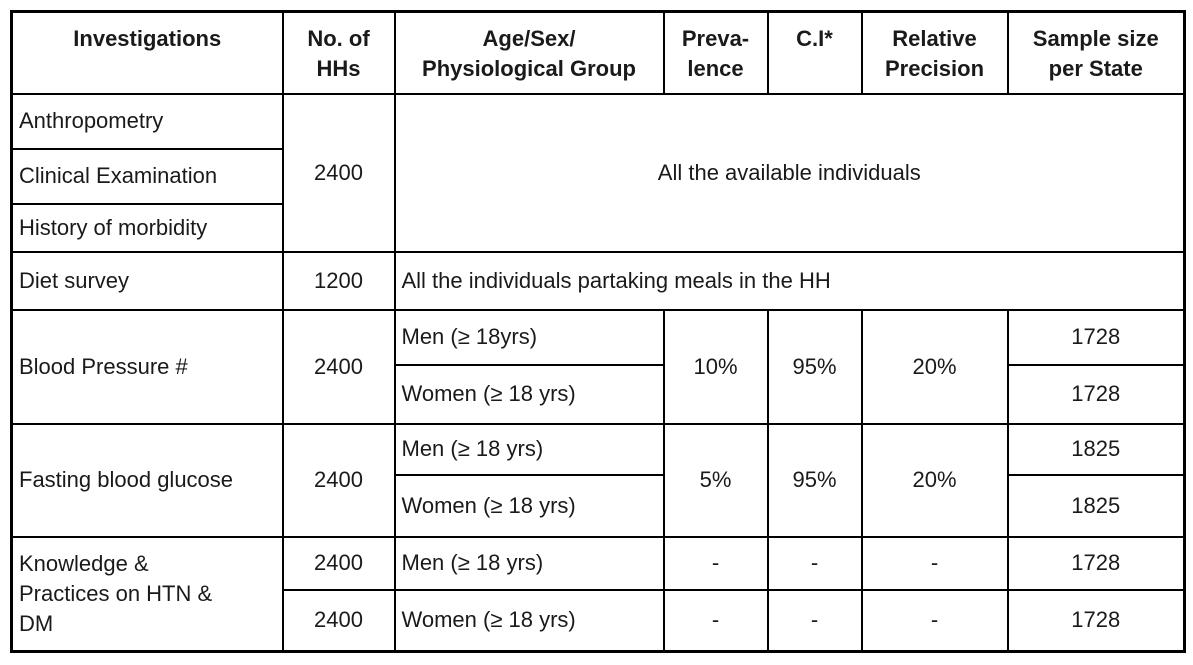 Image resolution: width=1193 pixels, height=665 pixels. What do you see at coordinates (529, 52) in the screenshot?
I see `header-age-sex-group: Age/Sex/ Physiological Group` at bounding box center [529, 52].